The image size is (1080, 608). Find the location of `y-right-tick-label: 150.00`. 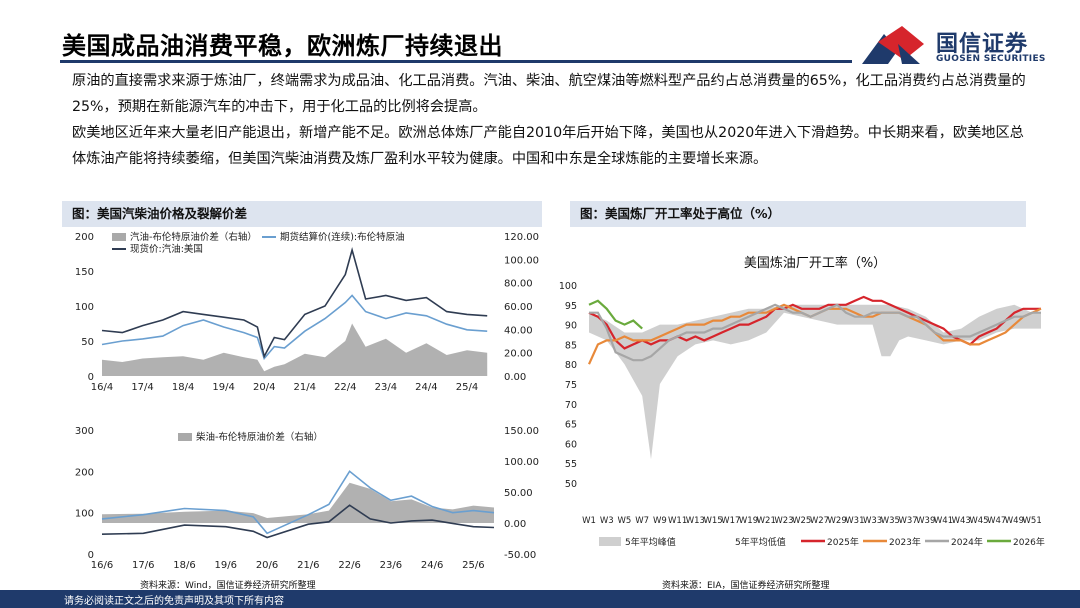

y-right-tick-label: 150.00 is located at coordinates (521, 431).